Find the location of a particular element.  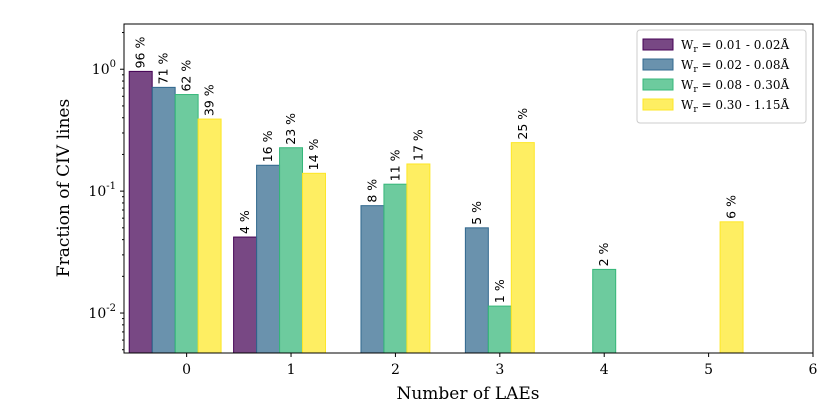

bar-label-series2-x3: 5 % is located at coordinates (476, 213).